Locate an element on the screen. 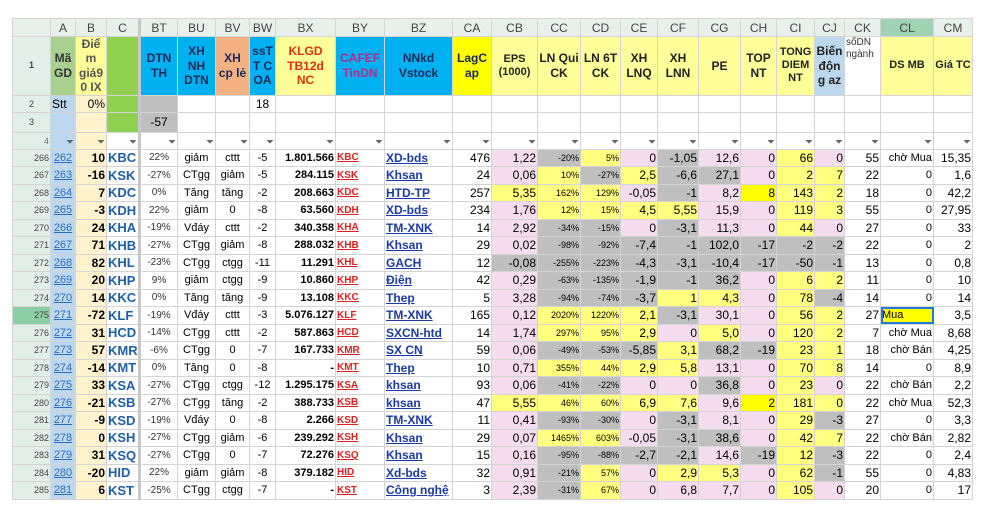  row-link: 274 is located at coordinates (63, 368).